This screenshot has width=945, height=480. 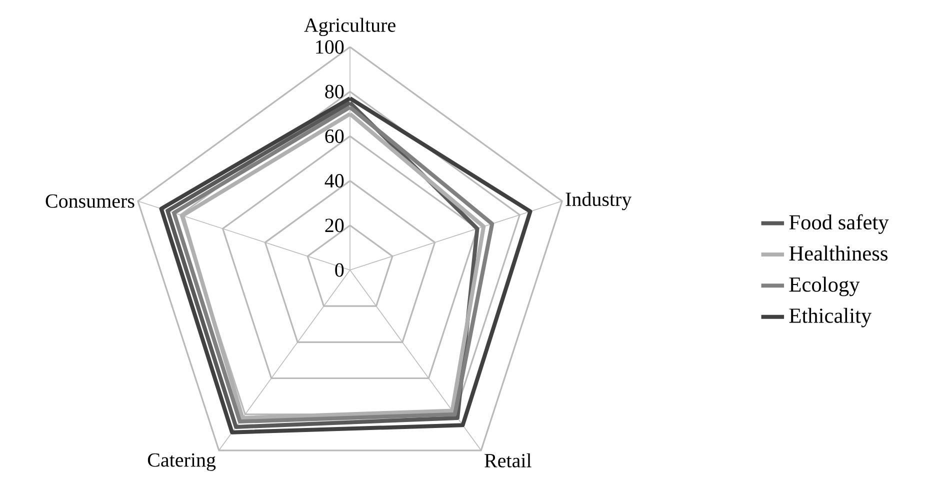 What do you see at coordinates (830, 318) in the screenshot?
I see `legend-label: Ethicality` at bounding box center [830, 318].